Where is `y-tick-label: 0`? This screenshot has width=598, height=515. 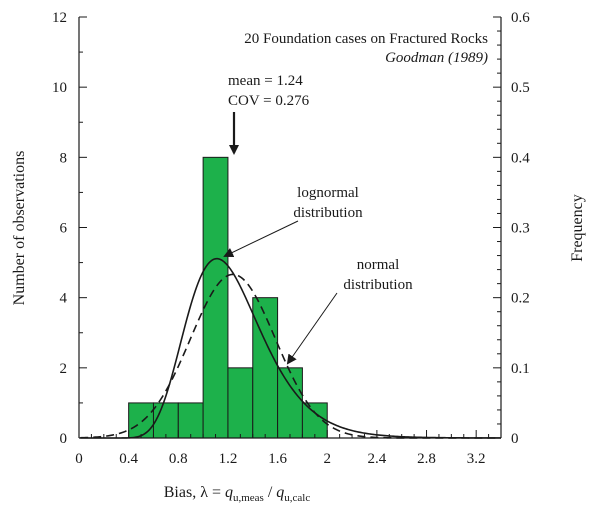 y-tick-label: 0 is located at coordinates (64, 439).